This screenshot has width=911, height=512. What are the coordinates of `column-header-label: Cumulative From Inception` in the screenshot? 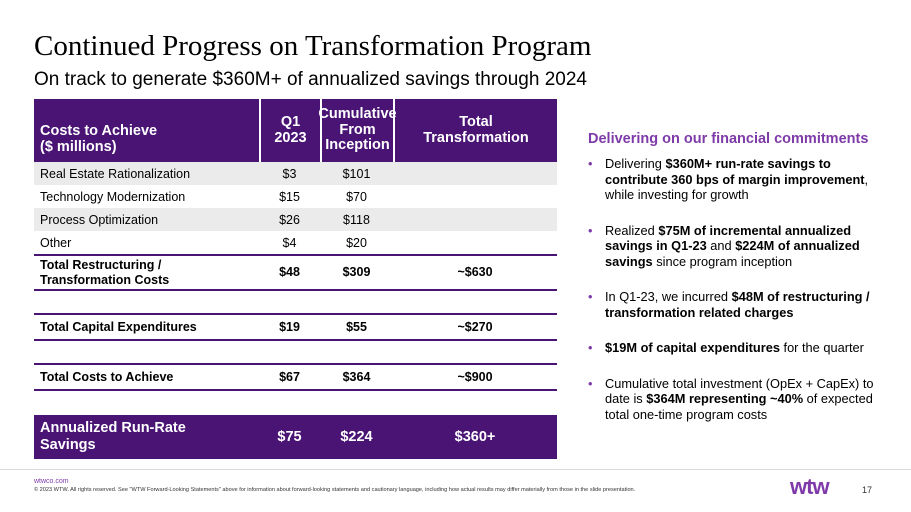 It's located at (357, 129).